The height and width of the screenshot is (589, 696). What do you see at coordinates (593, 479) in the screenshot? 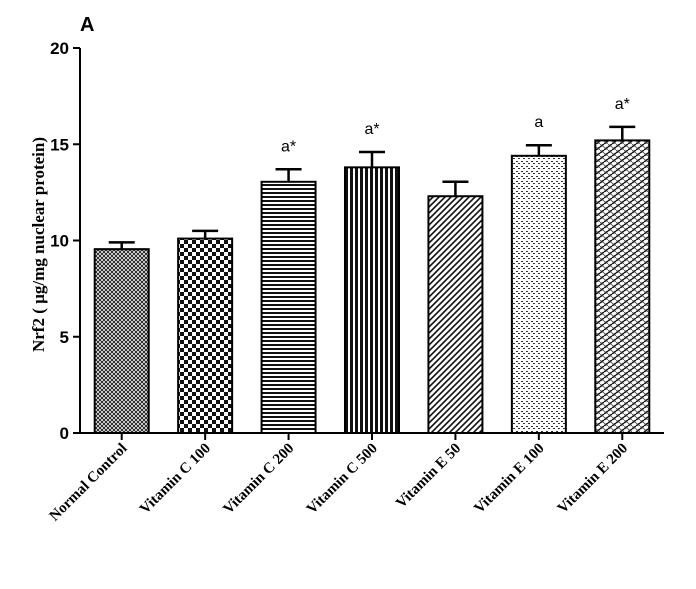
I see `x-category-label: Vitamin E 200` at bounding box center [593, 479].